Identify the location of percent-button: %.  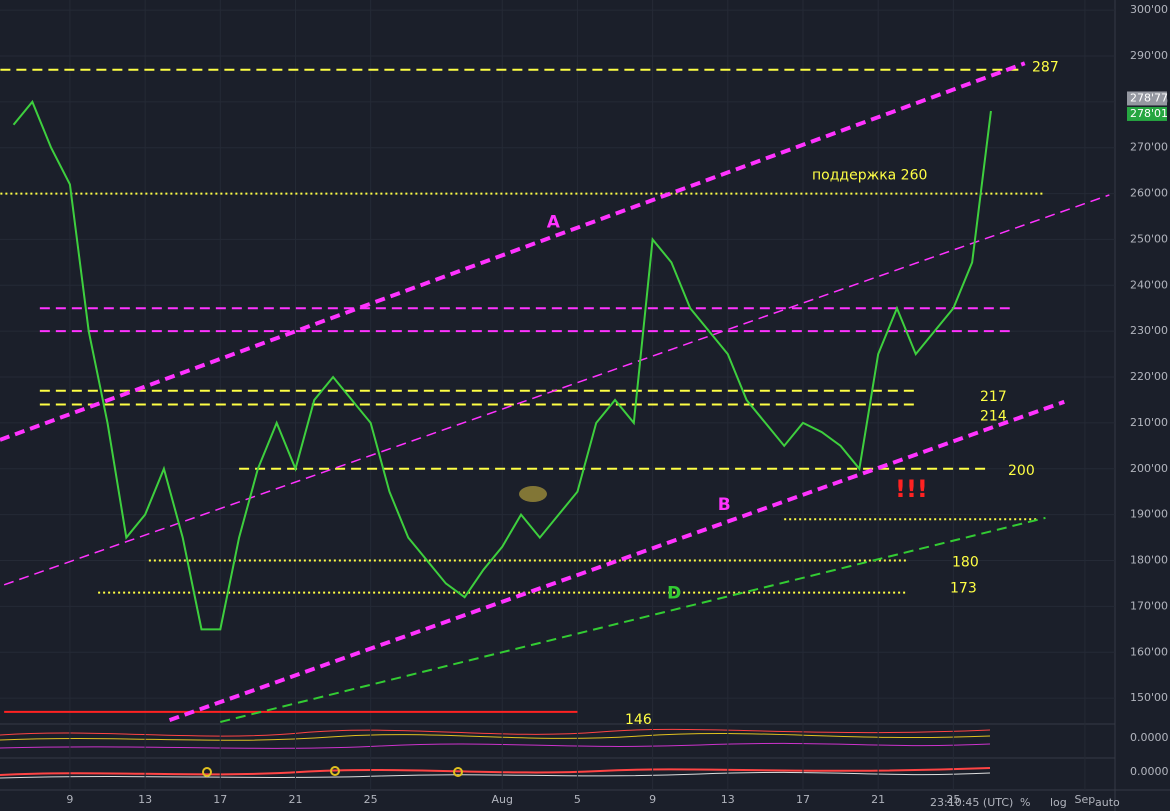
(1025, 802).